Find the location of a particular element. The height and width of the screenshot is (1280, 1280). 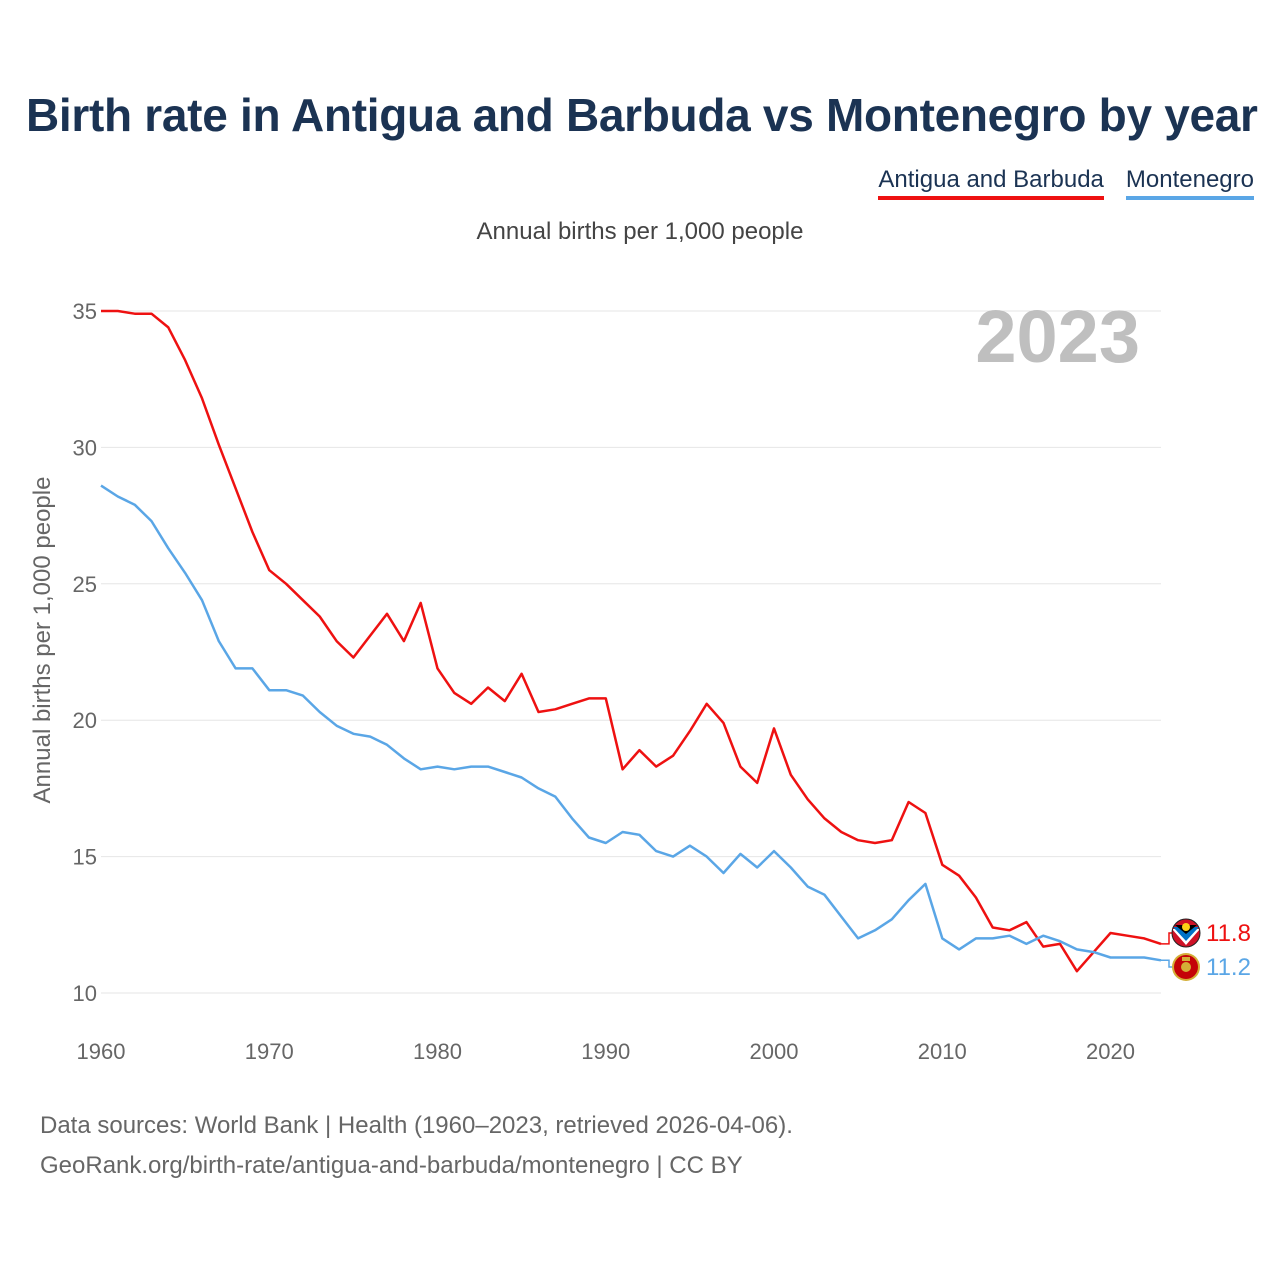

antigua-and-barbuda-flag-icon is located at coordinates (1186, 933).